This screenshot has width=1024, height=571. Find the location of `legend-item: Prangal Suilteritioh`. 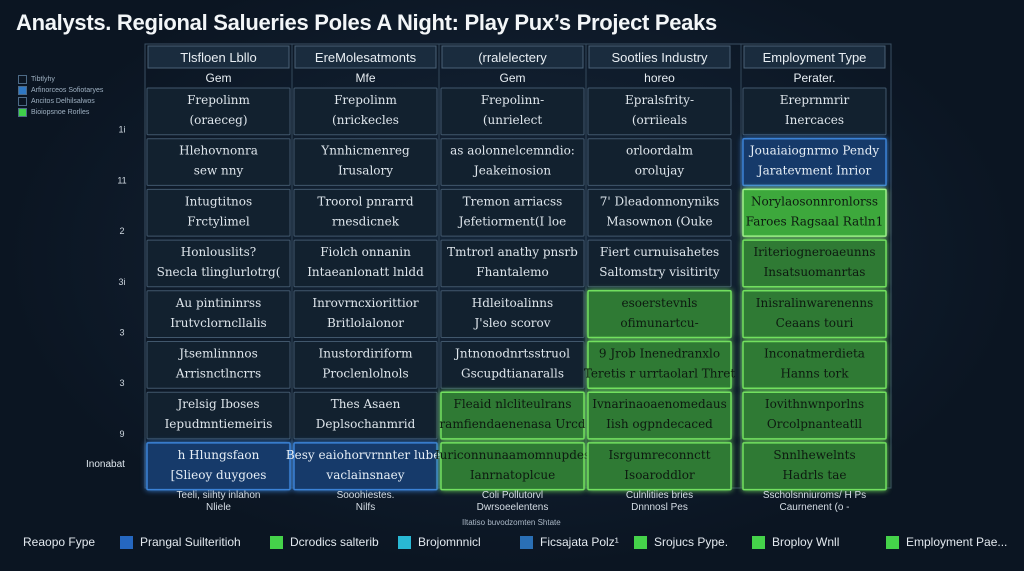

legend-item: Prangal Suilteritioh is located at coordinates (180, 542).